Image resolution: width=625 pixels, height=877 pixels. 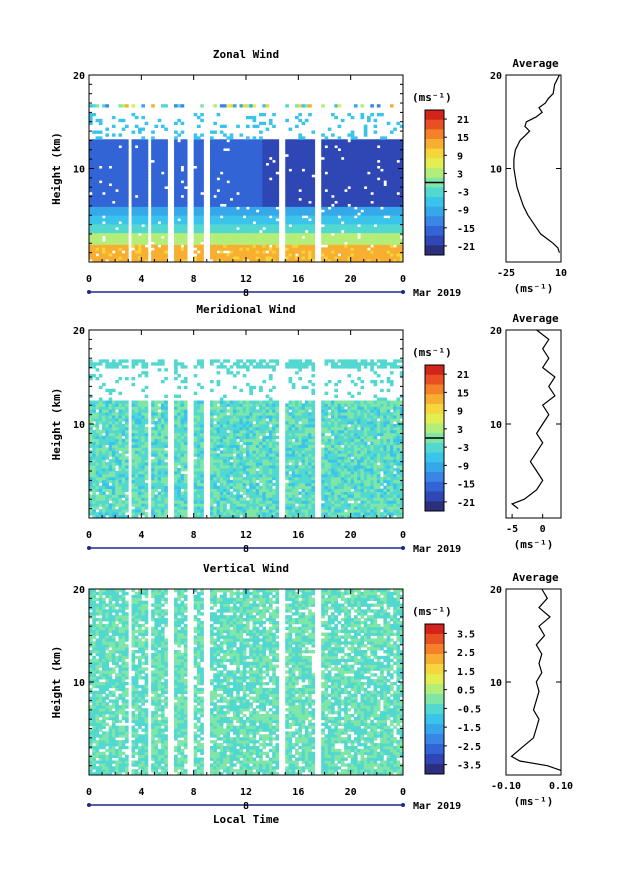 What do you see at coordinates (534, 288) in the screenshot?
I see `profile-x-label: (ms⁻¹)` at bounding box center [534, 288].